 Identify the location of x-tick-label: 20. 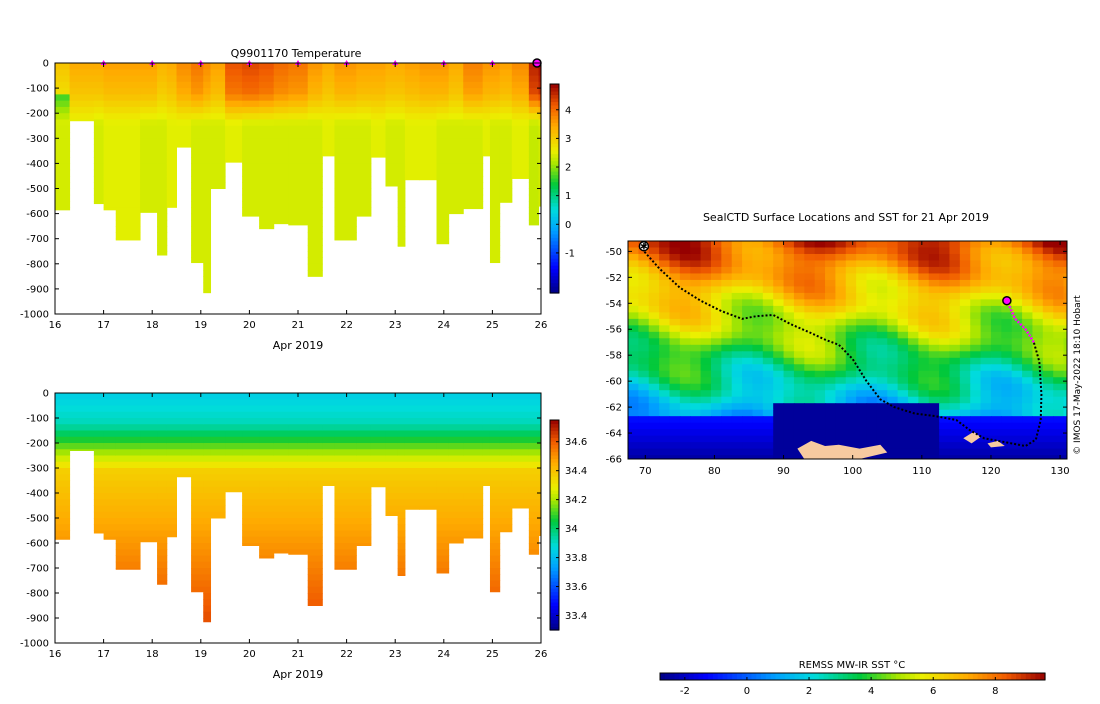
(249, 325).